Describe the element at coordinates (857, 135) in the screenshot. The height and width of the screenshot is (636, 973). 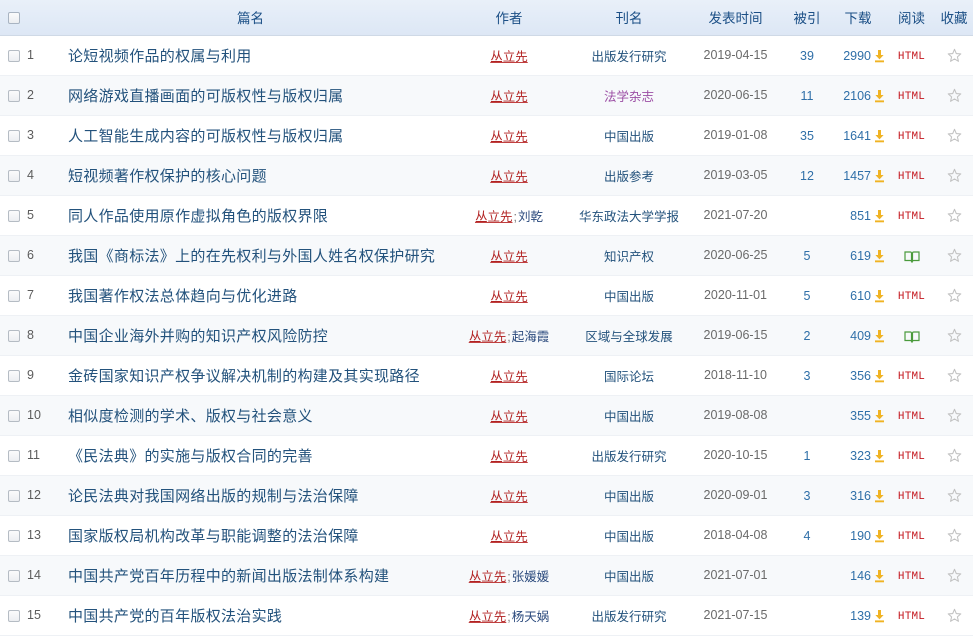
I see `download-count-link: 1641` at that location.